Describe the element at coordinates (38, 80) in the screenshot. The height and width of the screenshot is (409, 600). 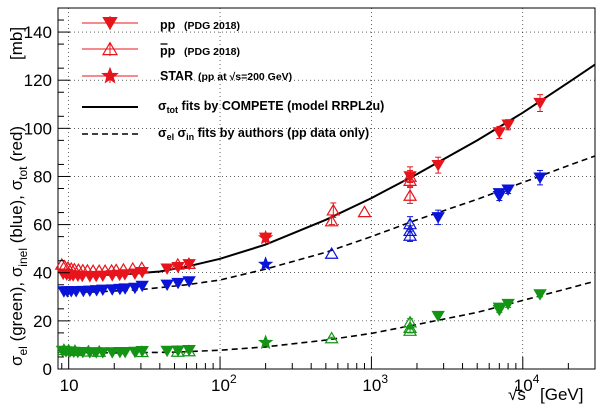
I see `y-tick-label: 120` at that location.